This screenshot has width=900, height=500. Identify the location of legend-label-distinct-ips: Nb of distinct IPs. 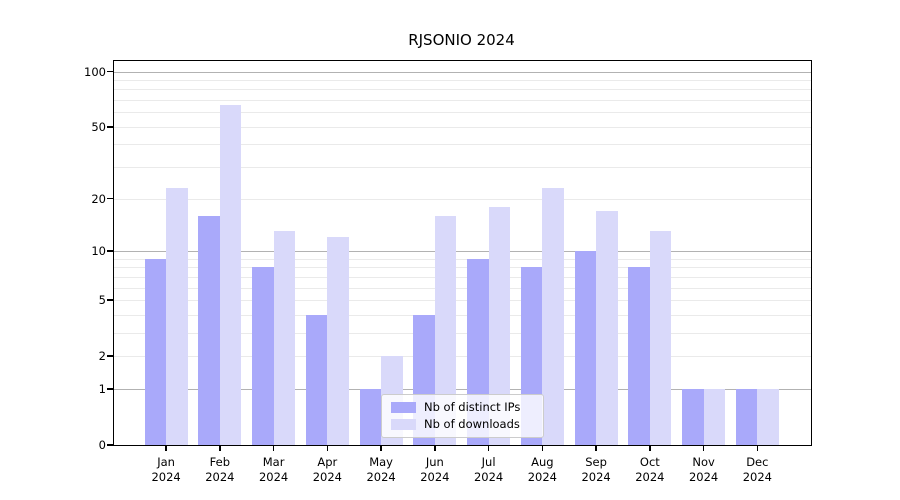
(472, 407).